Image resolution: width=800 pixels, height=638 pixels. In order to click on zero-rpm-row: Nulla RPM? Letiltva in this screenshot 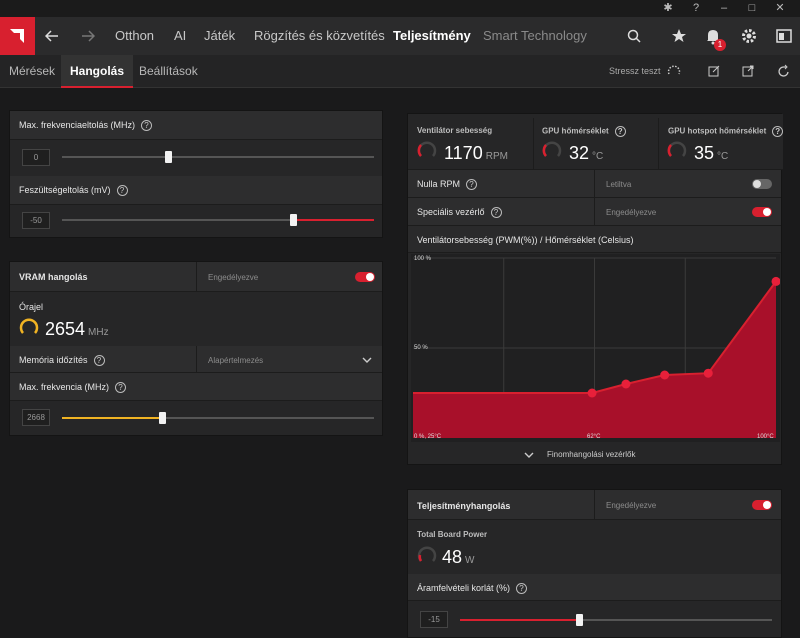, I will do `click(594, 184)`.